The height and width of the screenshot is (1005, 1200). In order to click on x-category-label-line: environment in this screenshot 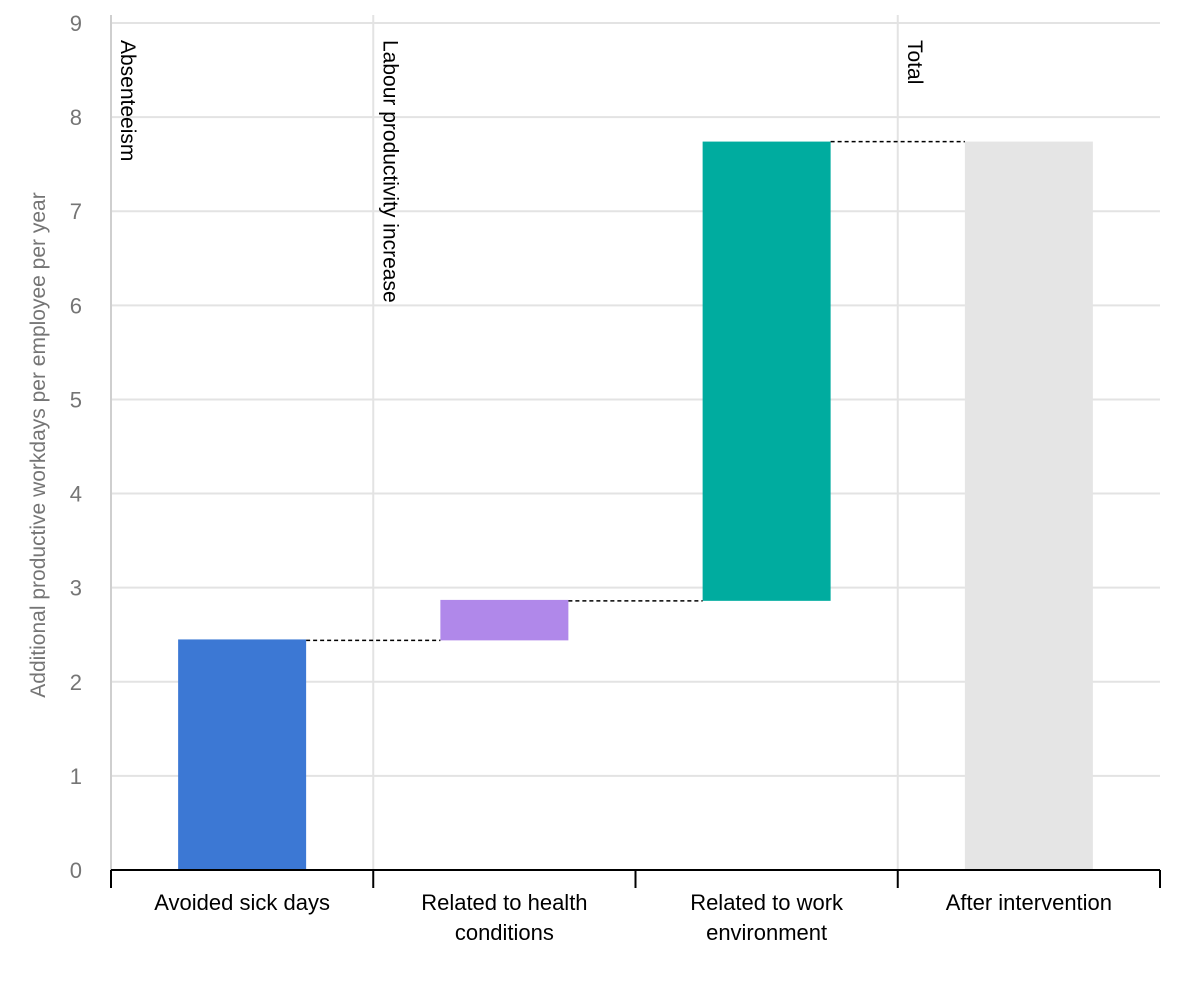, I will do `click(766, 932)`.